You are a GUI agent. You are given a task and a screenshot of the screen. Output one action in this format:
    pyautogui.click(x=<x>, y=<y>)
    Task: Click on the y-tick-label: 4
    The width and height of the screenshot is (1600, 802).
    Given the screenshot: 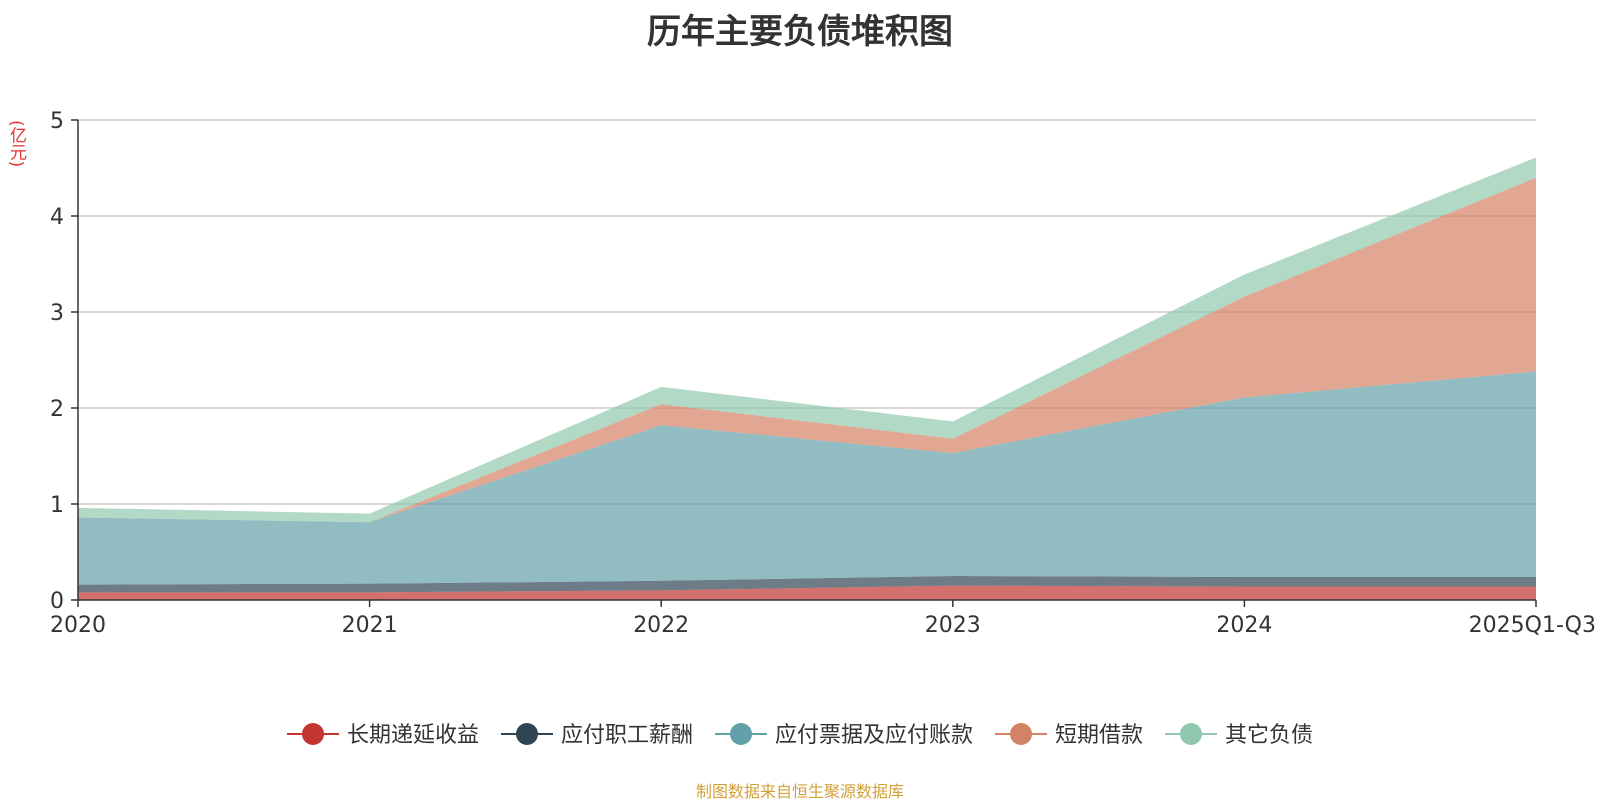 What is the action you would take?
    pyautogui.click(x=57, y=217)
    